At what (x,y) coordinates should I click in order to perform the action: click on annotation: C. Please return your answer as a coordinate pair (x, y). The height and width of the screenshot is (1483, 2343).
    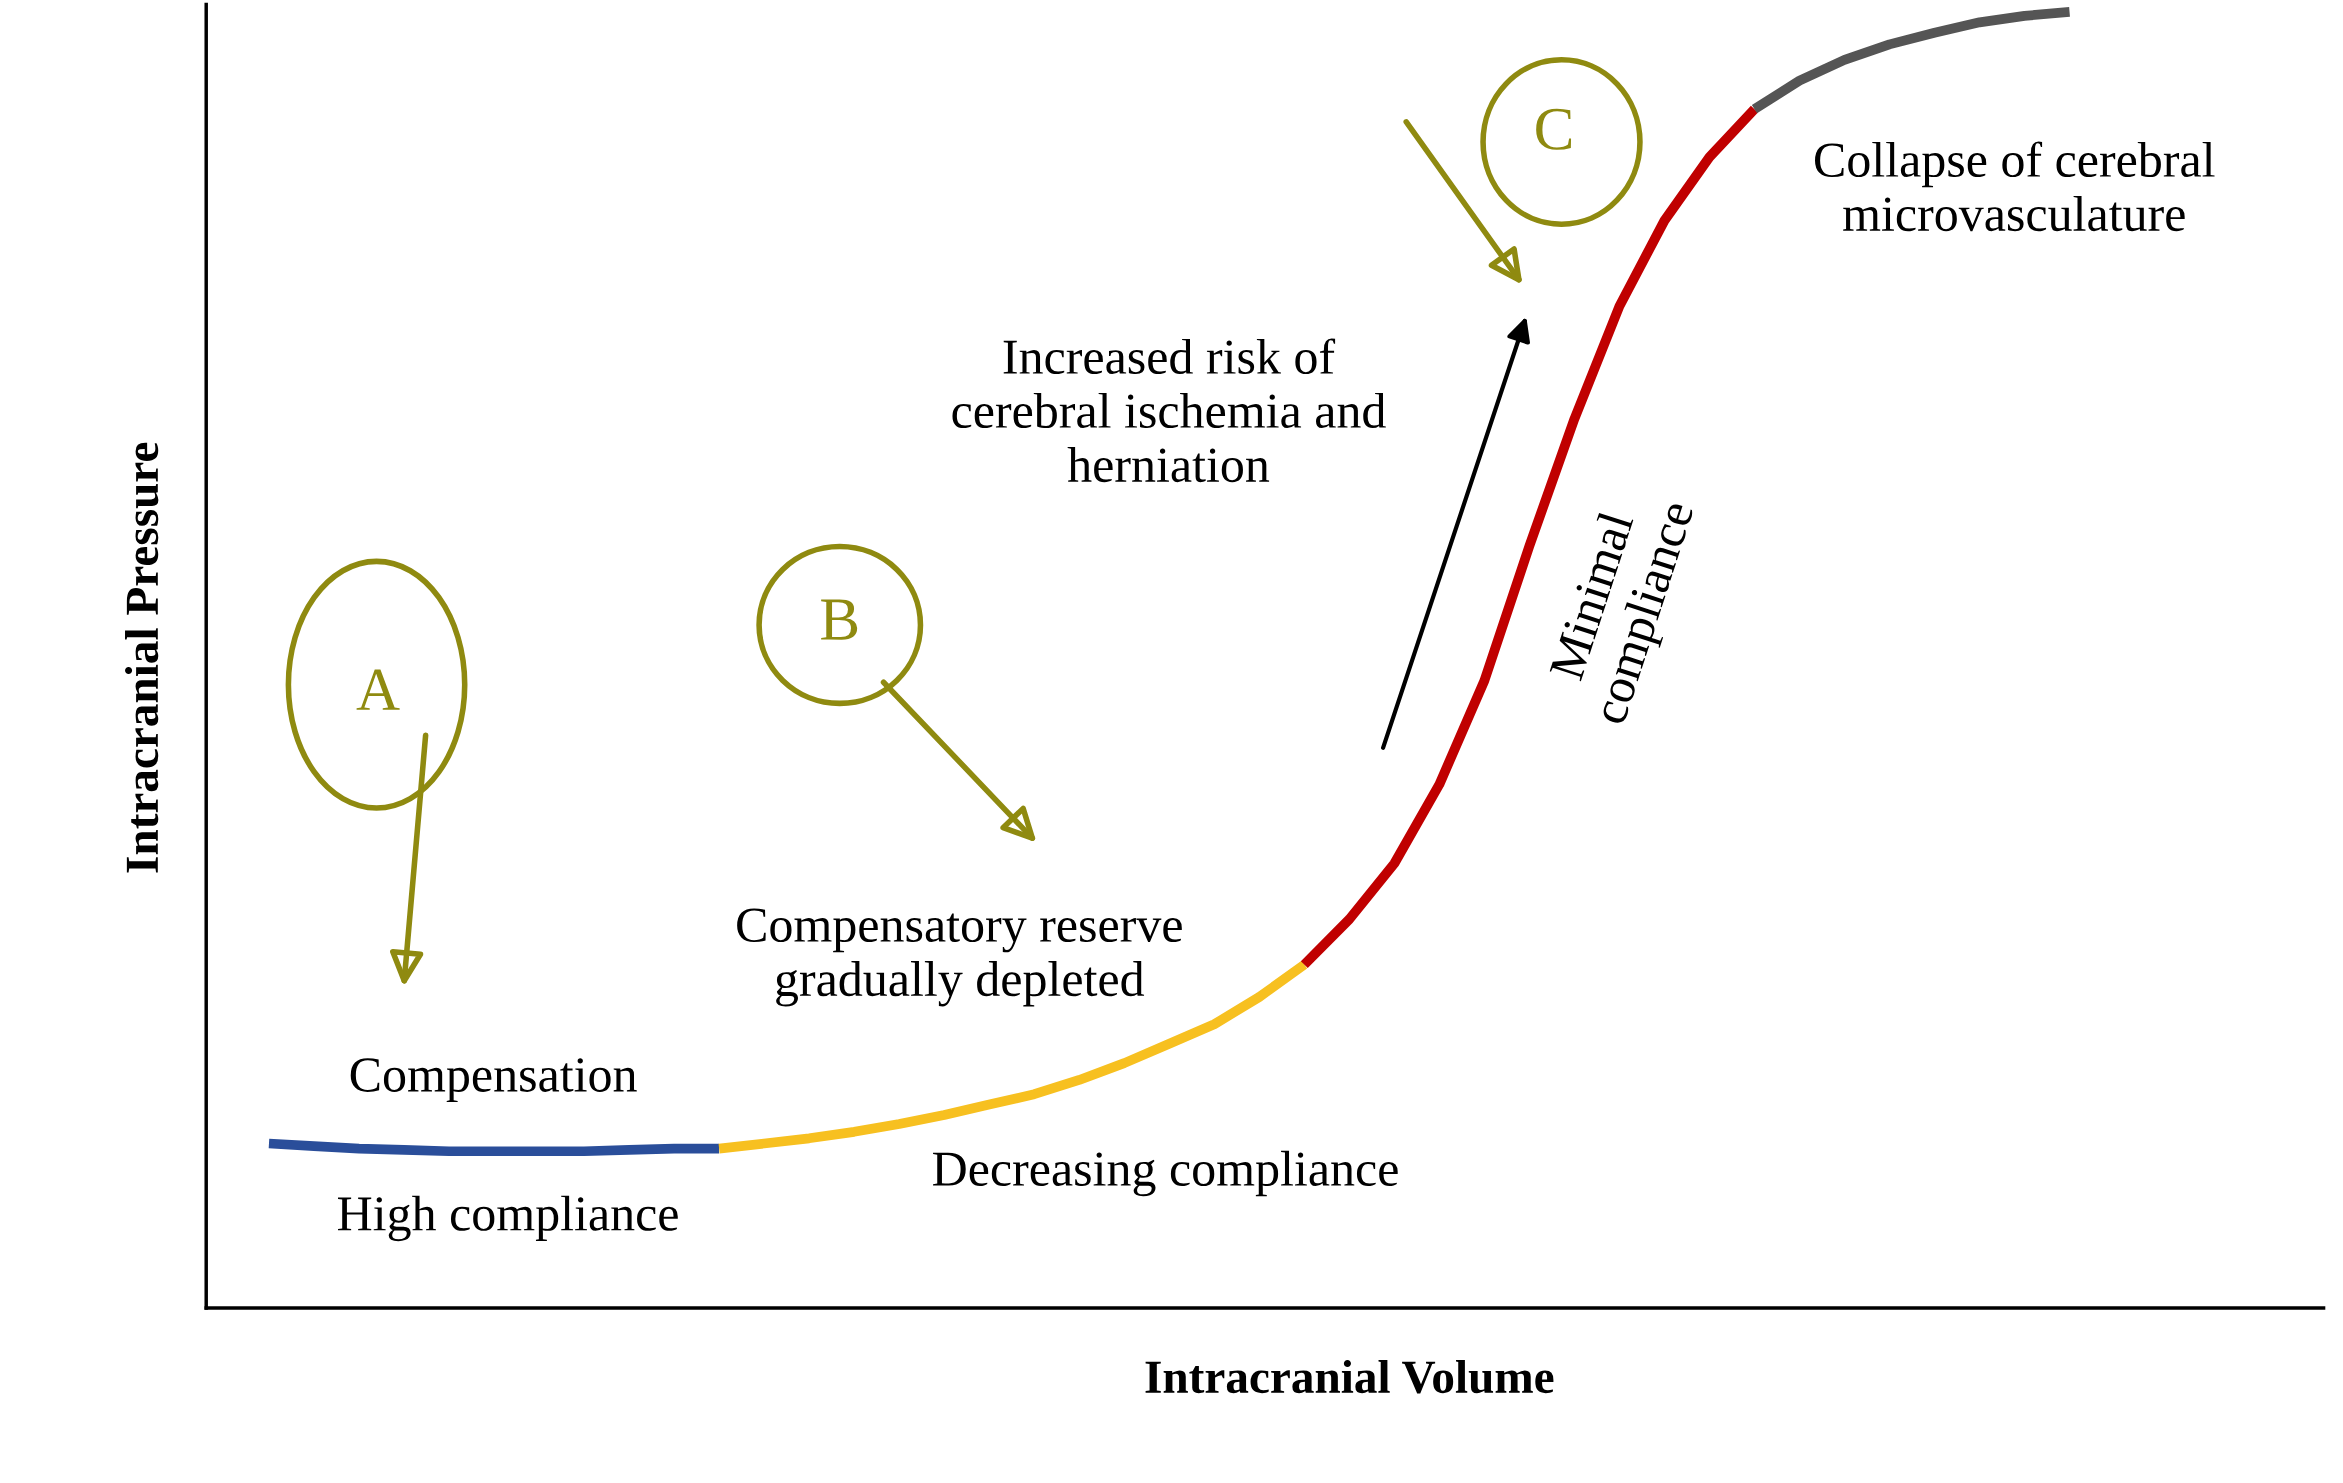
    Looking at the image, I should click on (1554, 129).